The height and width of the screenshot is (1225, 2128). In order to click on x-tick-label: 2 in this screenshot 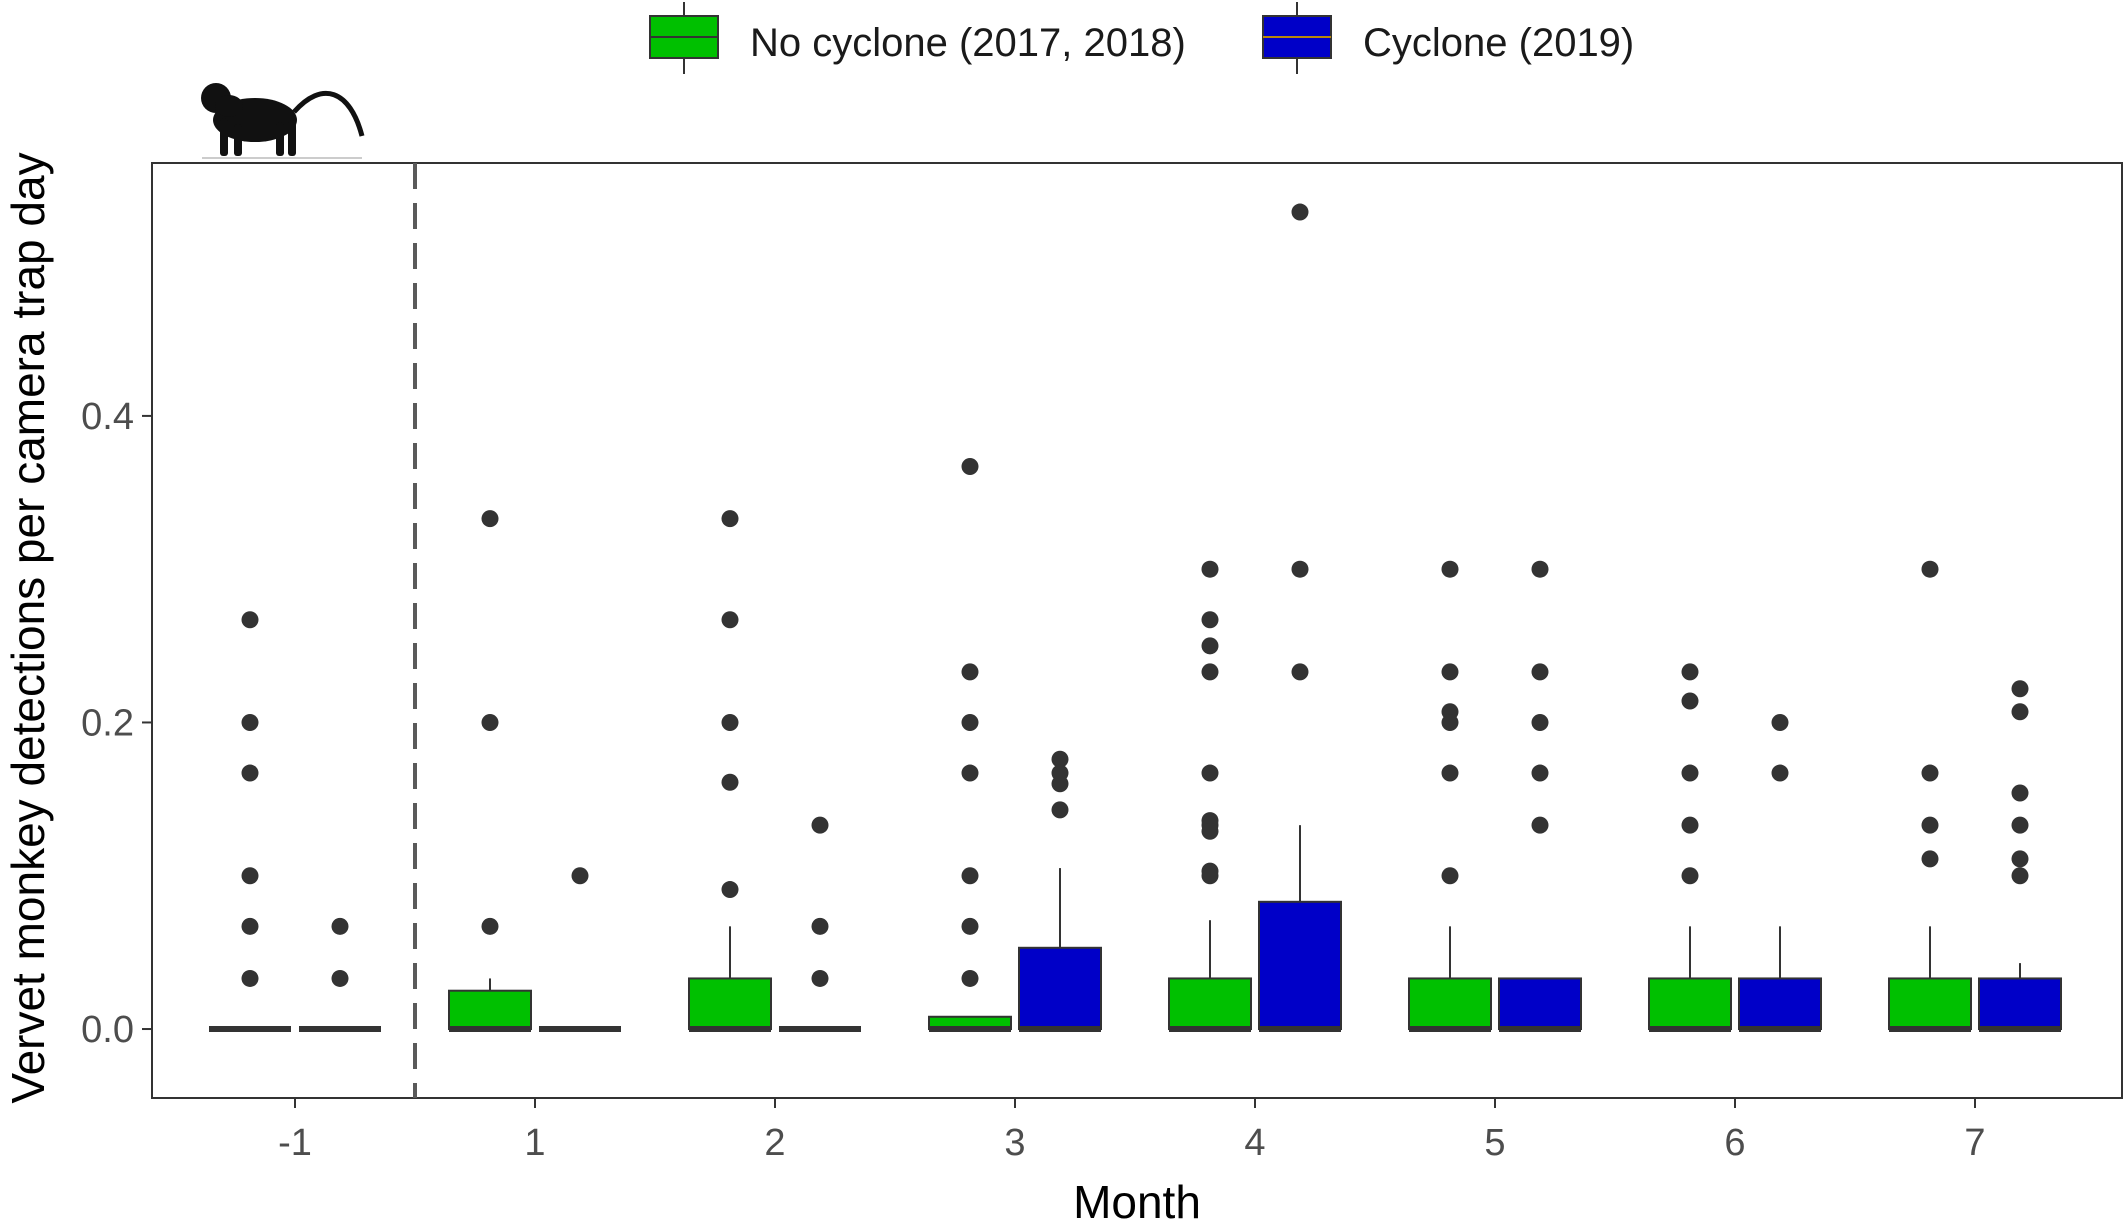, I will do `click(774, 1143)`.